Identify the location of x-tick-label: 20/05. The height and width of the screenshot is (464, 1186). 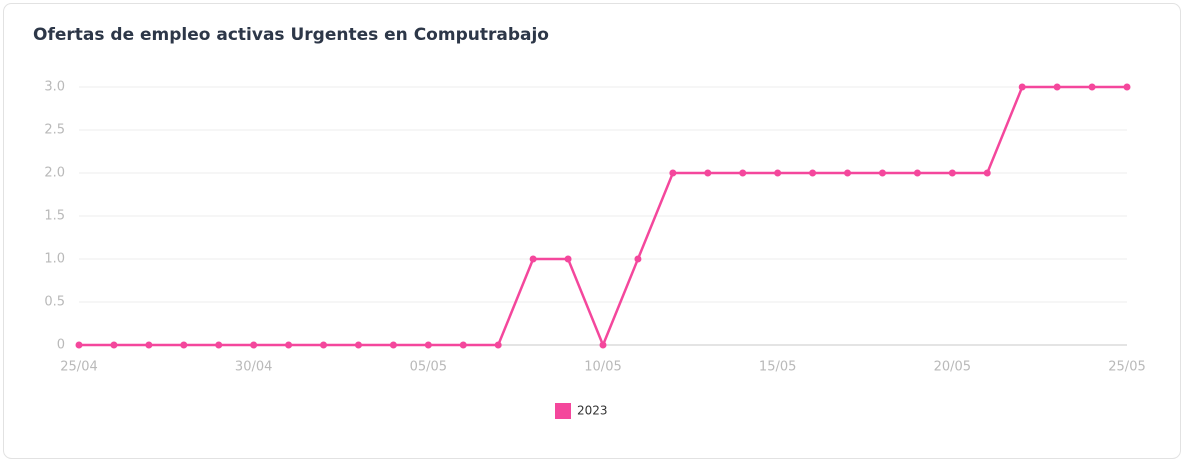
(952, 367).